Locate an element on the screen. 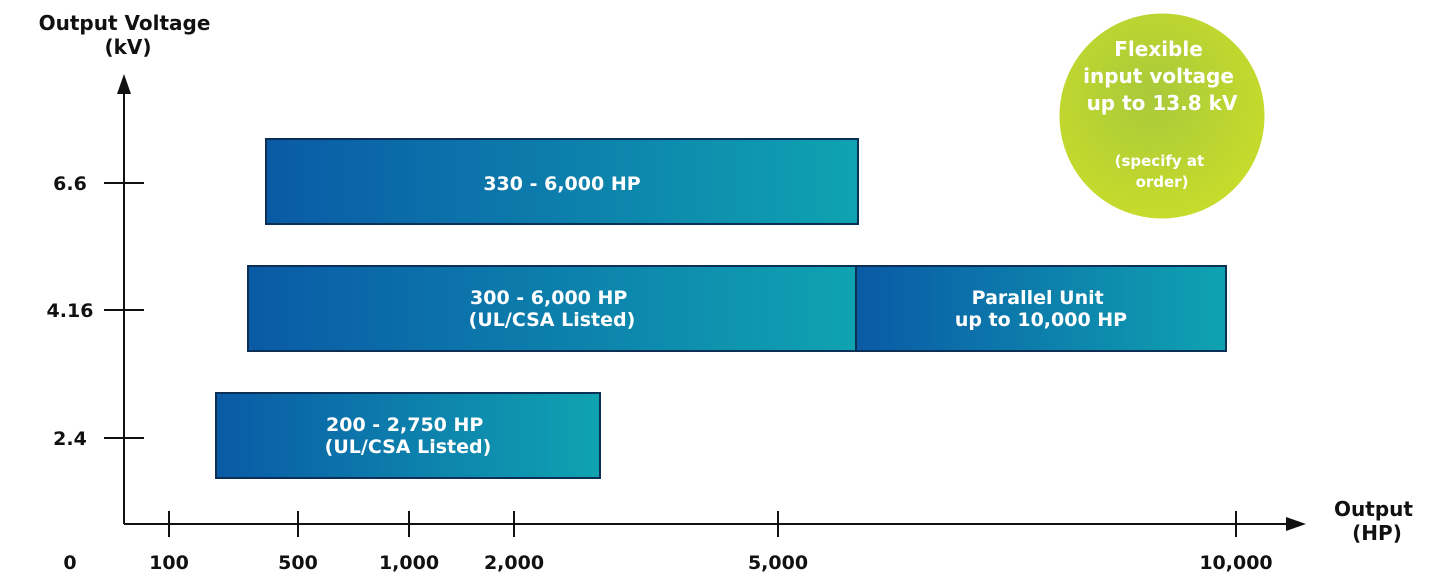 The width and height of the screenshot is (1451, 577). badge-note-line: (specify at is located at coordinates (1160, 161).